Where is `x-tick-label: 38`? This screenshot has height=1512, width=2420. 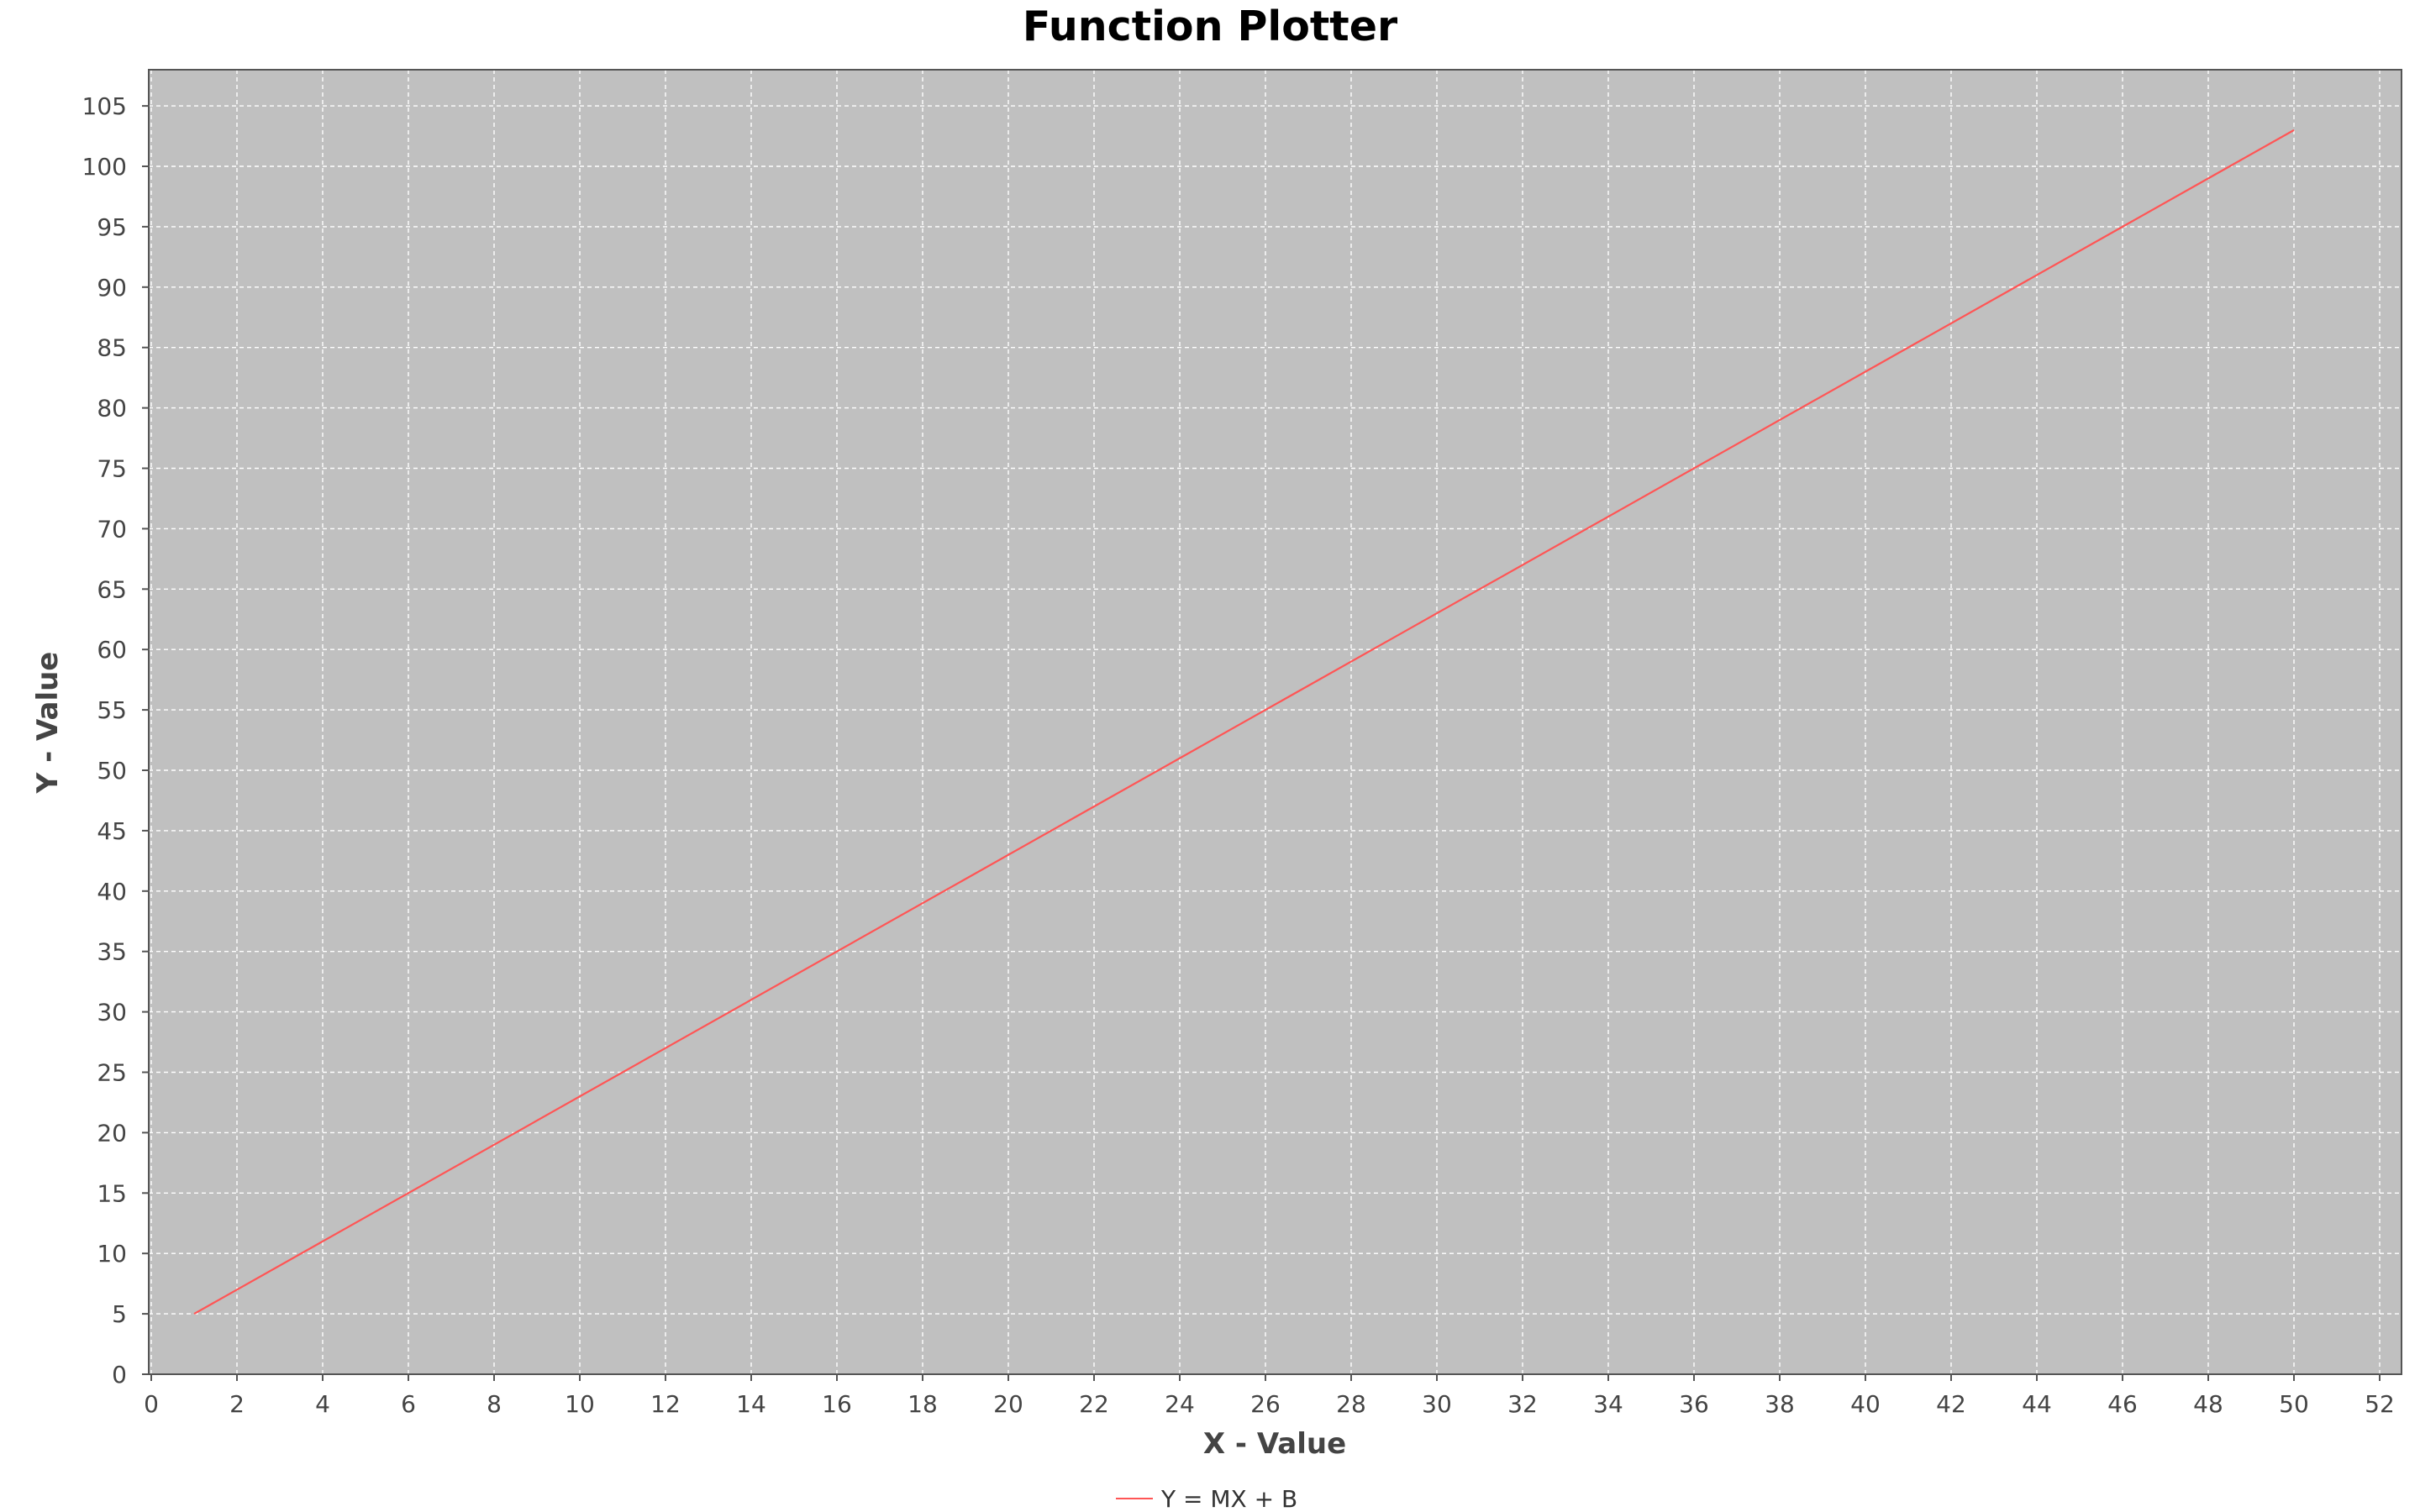 x-tick-label: 38 is located at coordinates (1780, 1404).